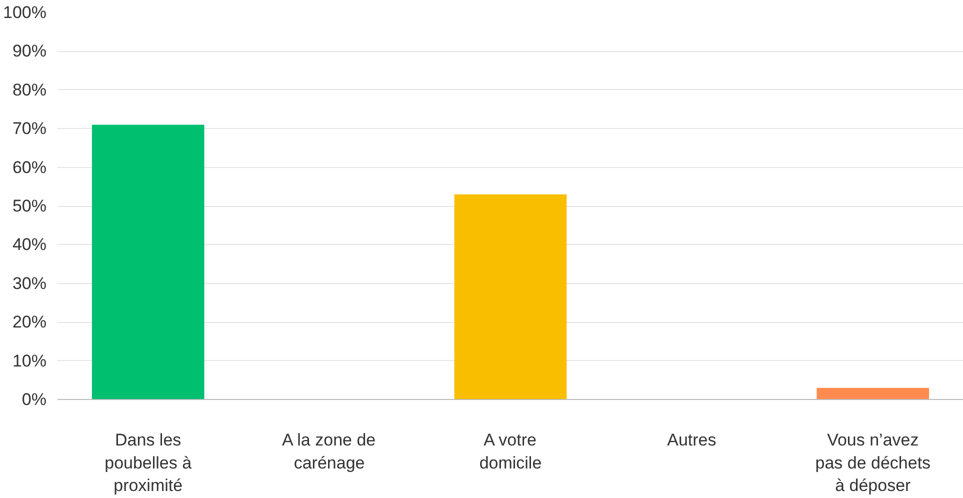 The height and width of the screenshot is (498, 963). I want to click on x-tick-label: Vous n’avez pas de déchets à déposer, so click(873, 463).